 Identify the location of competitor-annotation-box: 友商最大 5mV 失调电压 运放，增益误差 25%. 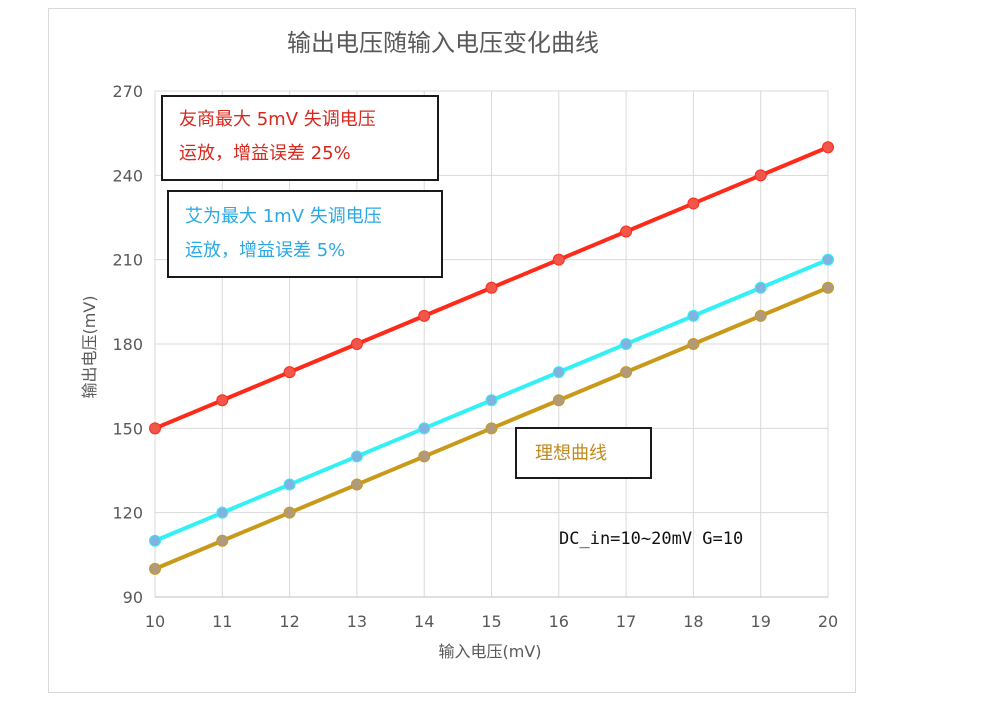
(300, 138).